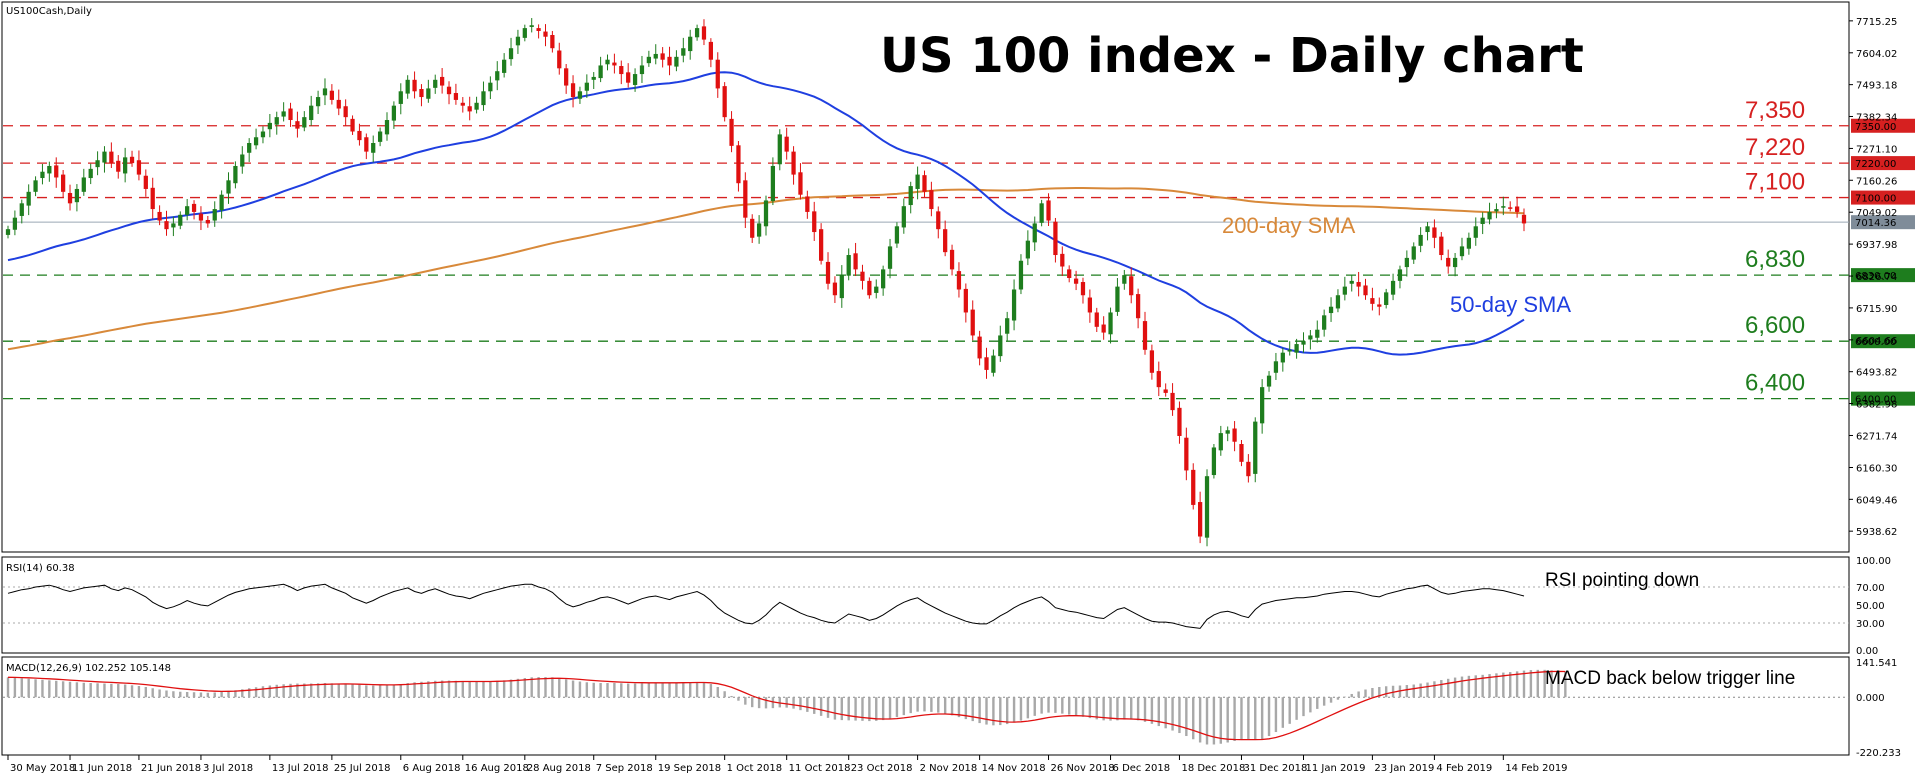 Image resolution: width=1916 pixels, height=775 pixels. What do you see at coordinates (1876, 117) in the screenshot?
I see `price-tick-label: 7382.34` at bounding box center [1876, 117].